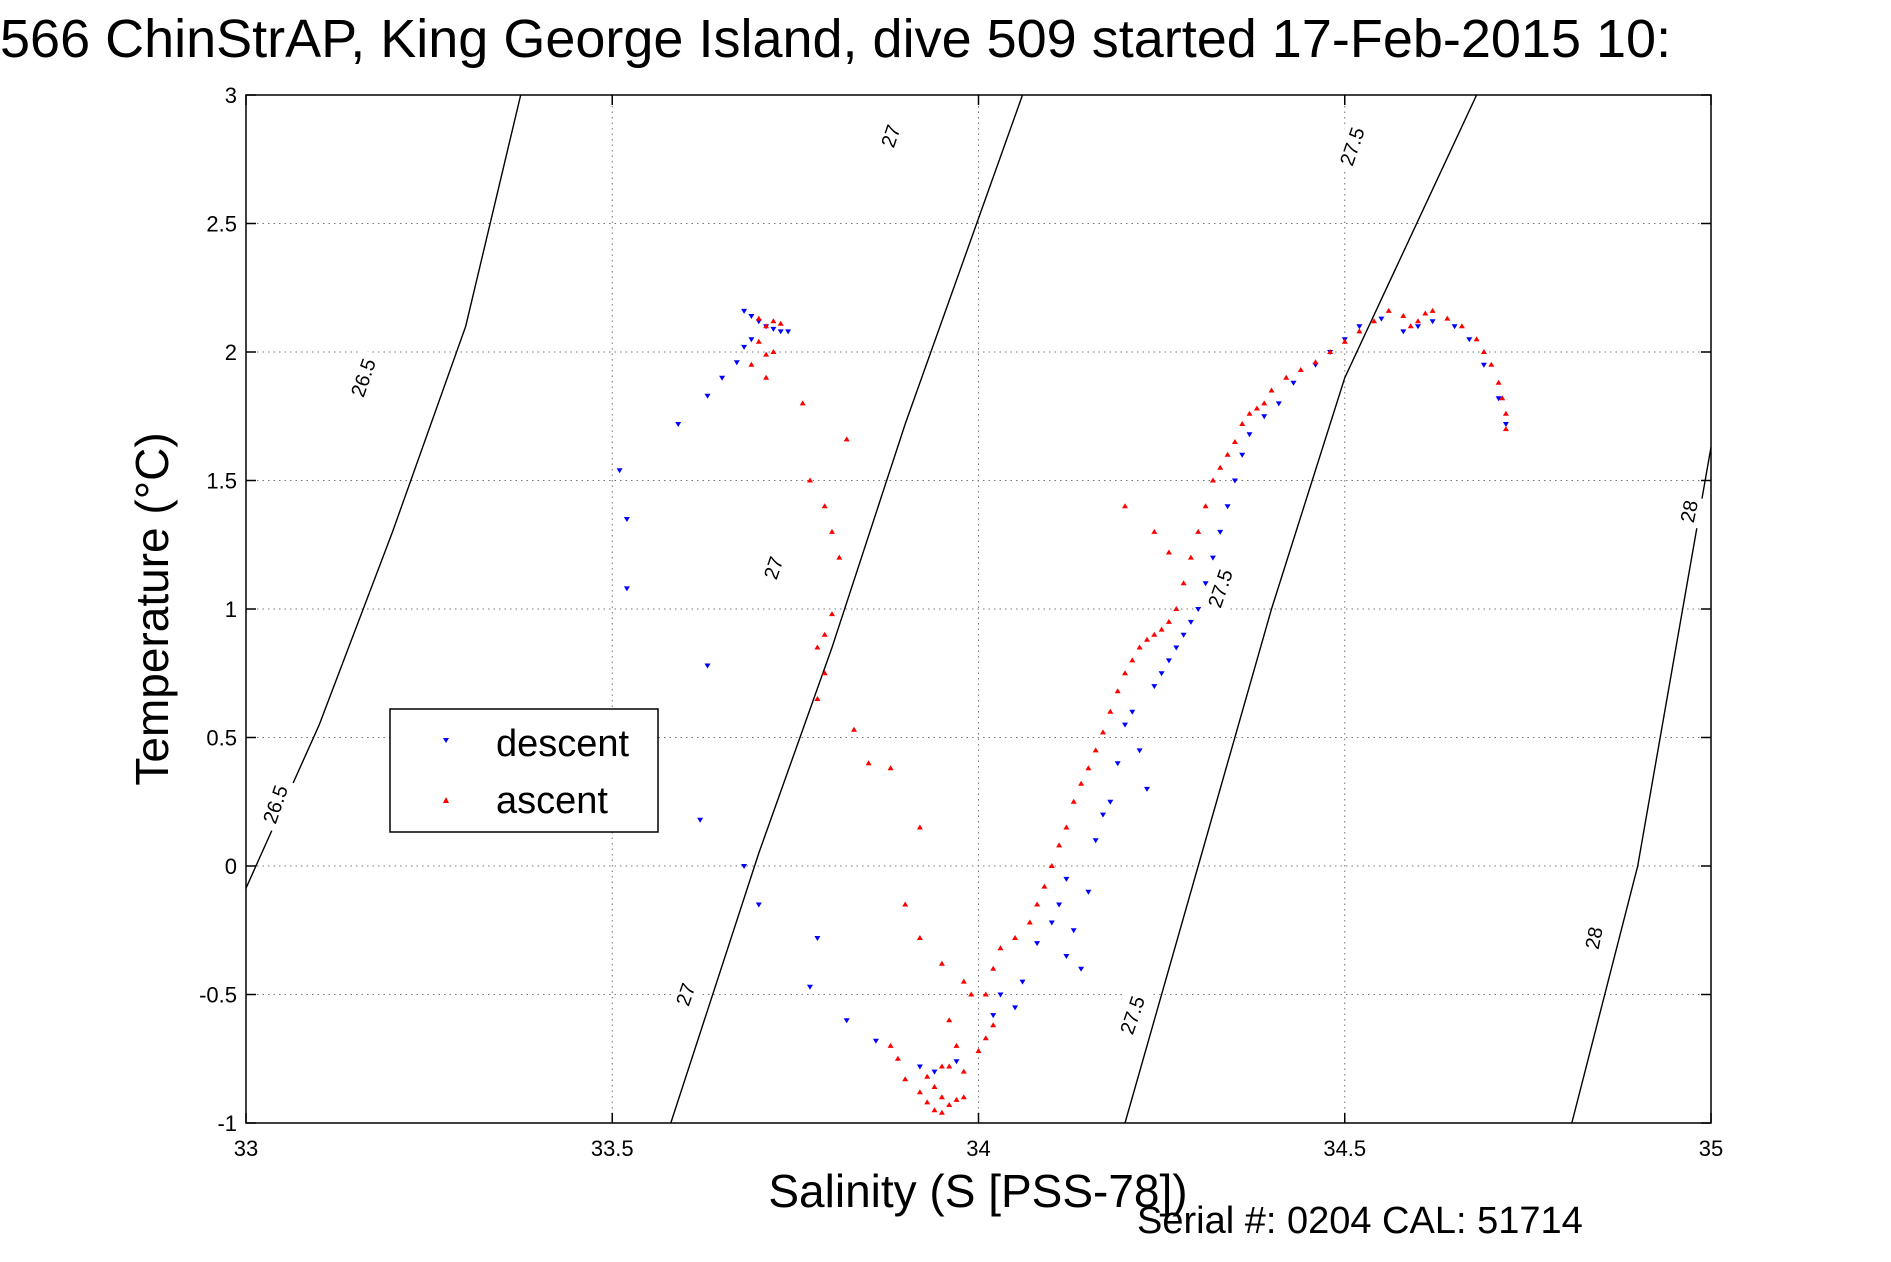 The image size is (1891, 1262). Describe the element at coordinates (563, 744) in the screenshot. I see `legend-descent-label: descent` at that location.